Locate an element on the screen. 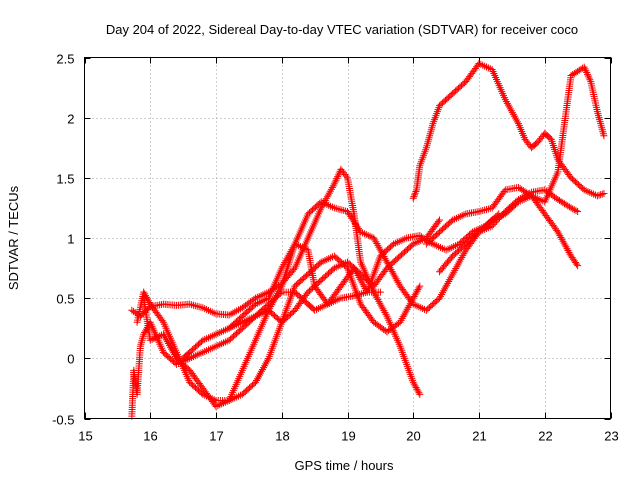  x-tick-label: 20 is located at coordinates (413, 436).